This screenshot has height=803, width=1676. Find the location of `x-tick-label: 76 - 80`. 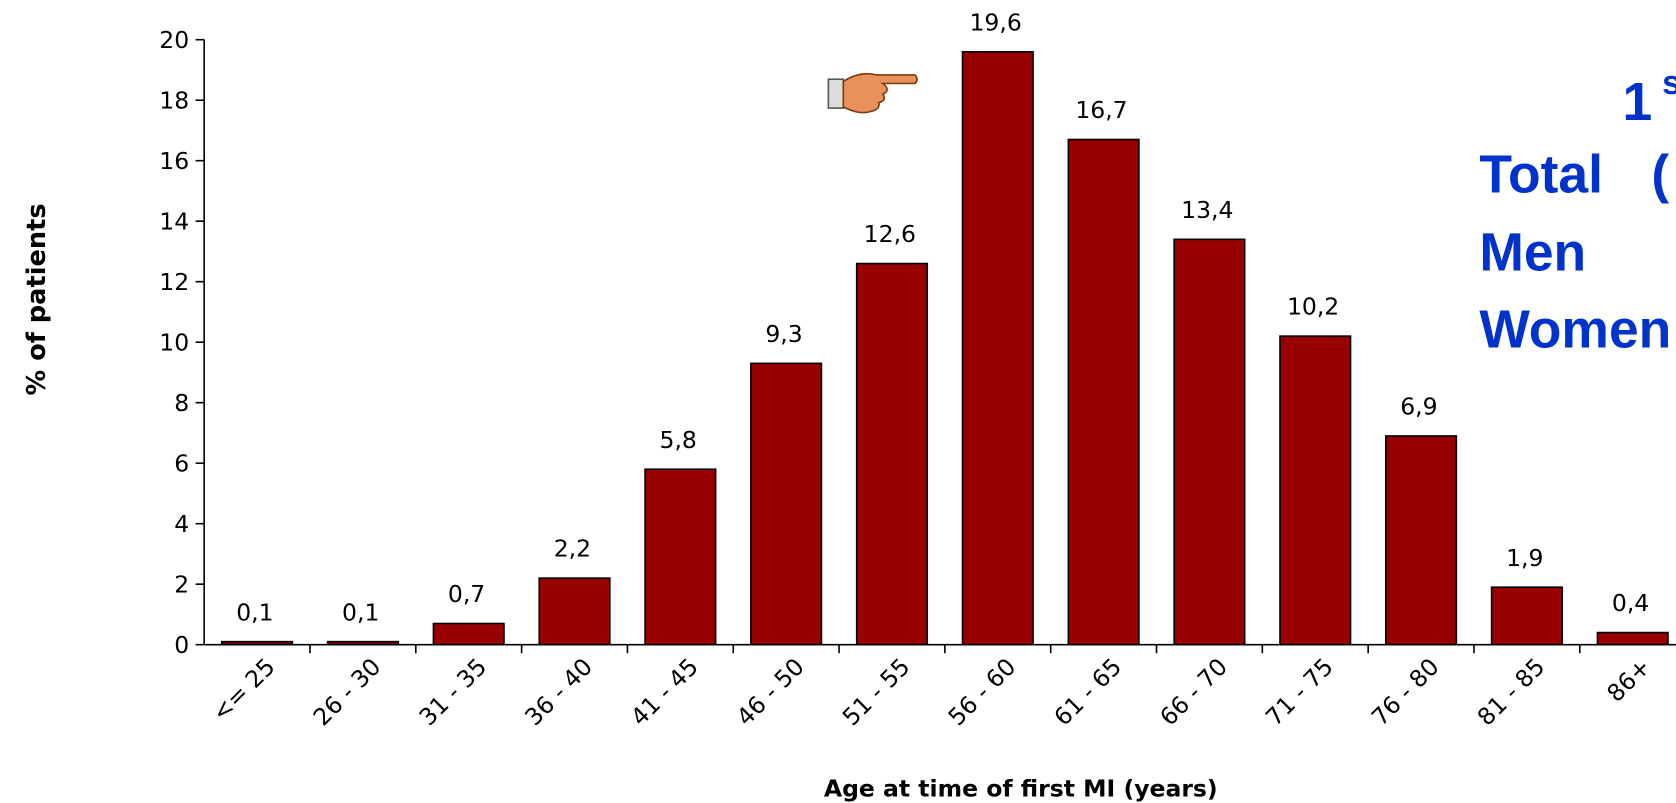

x-tick-label: 76 - 80 is located at coordinates (1405, 692).